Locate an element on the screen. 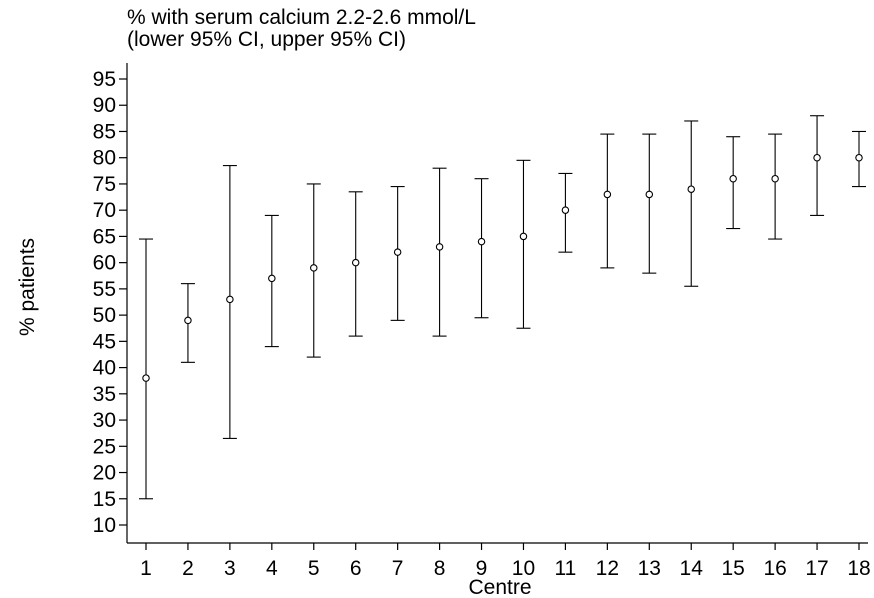 The image size is (874, 598). x-tick-label: 2 is located at coordinates (188, 568).